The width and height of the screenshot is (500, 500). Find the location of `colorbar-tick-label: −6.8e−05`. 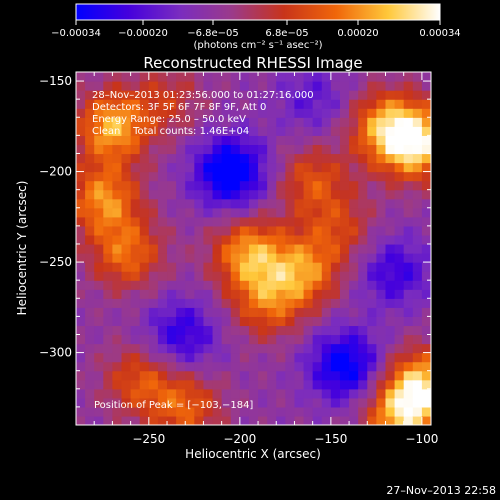

colorbar-tick-label: −6.8e−05 is located at coordinates (213, 33).